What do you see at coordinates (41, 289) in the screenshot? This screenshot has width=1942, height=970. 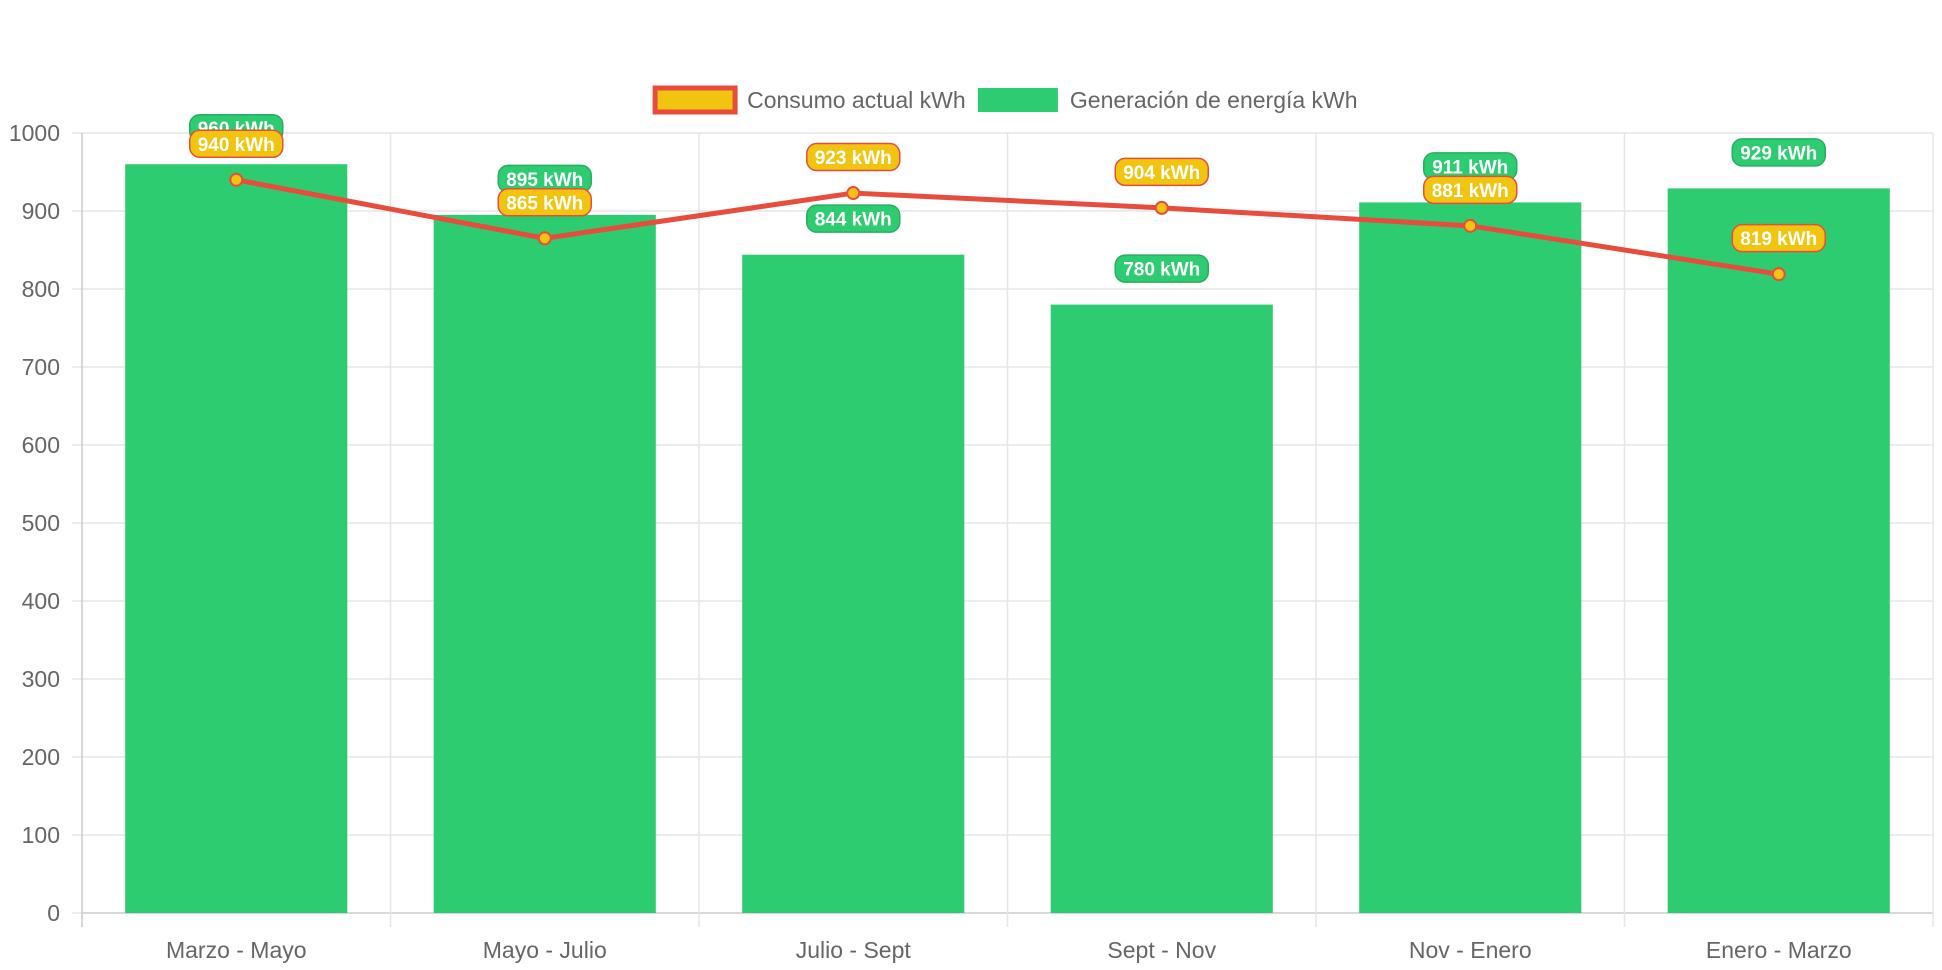 I see `y-tick-label: 800` at bounding box center [41, 289].